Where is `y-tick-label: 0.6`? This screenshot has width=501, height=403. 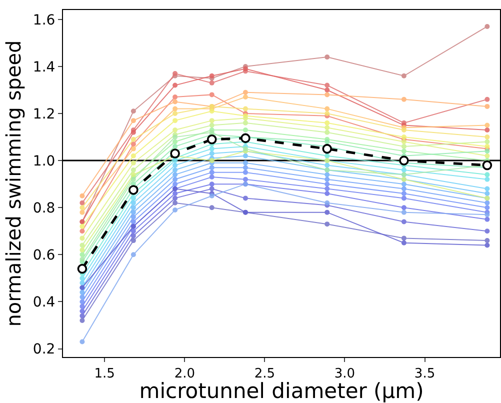 y-tick-label: 0.6 is located at coordinates (44, 256).